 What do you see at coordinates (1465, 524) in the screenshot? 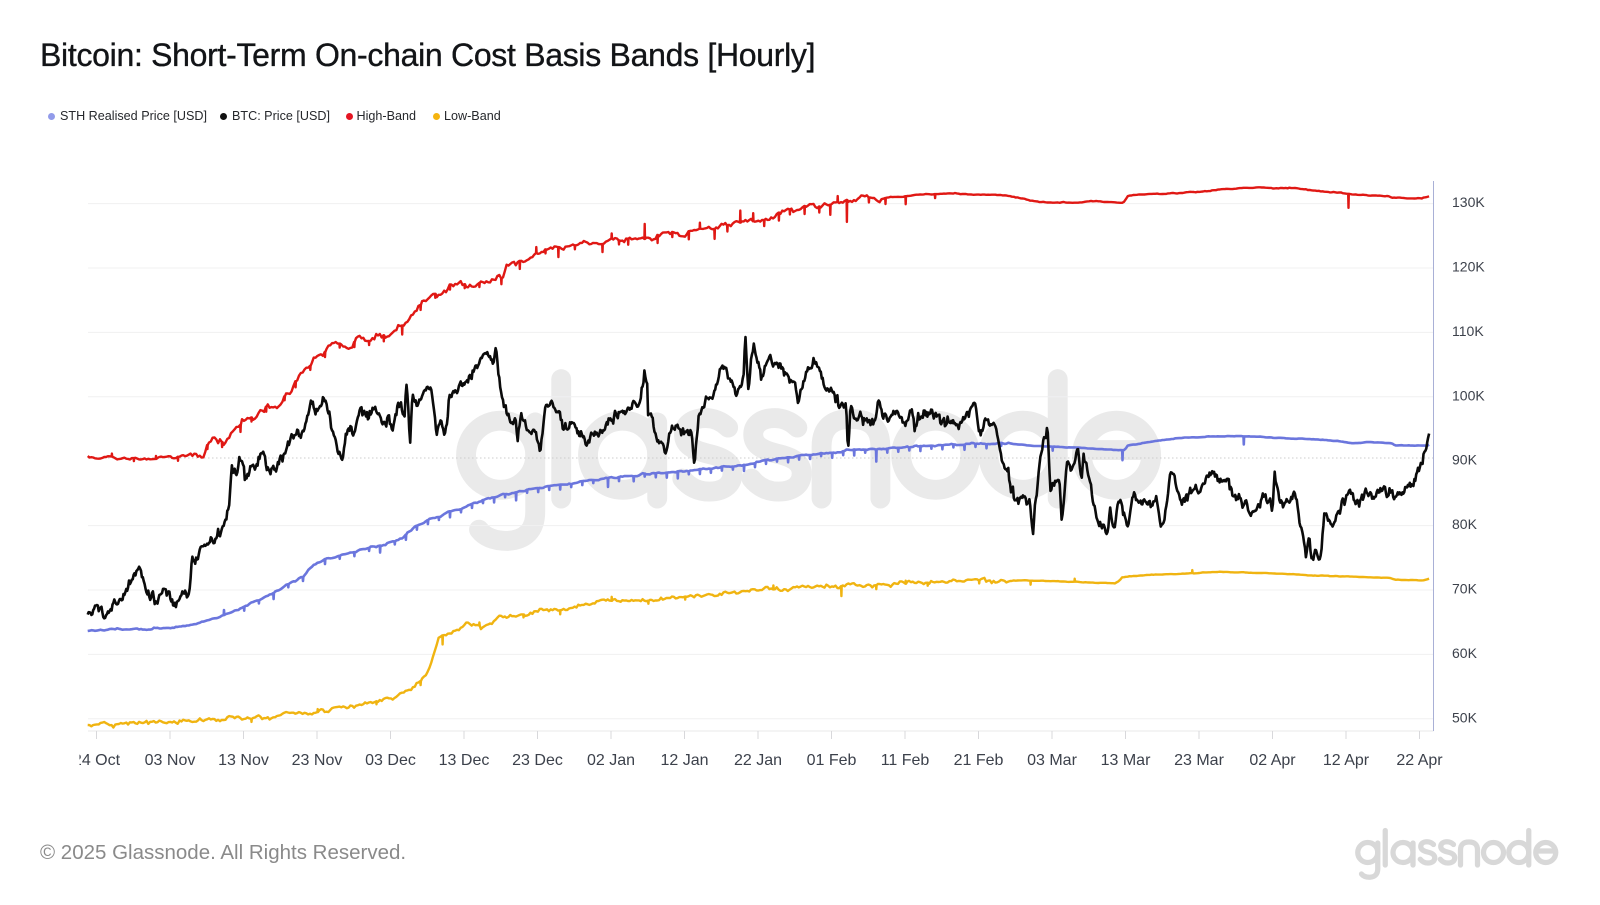
I see `svg-text: 80K` at bounding box center [1465, 524].